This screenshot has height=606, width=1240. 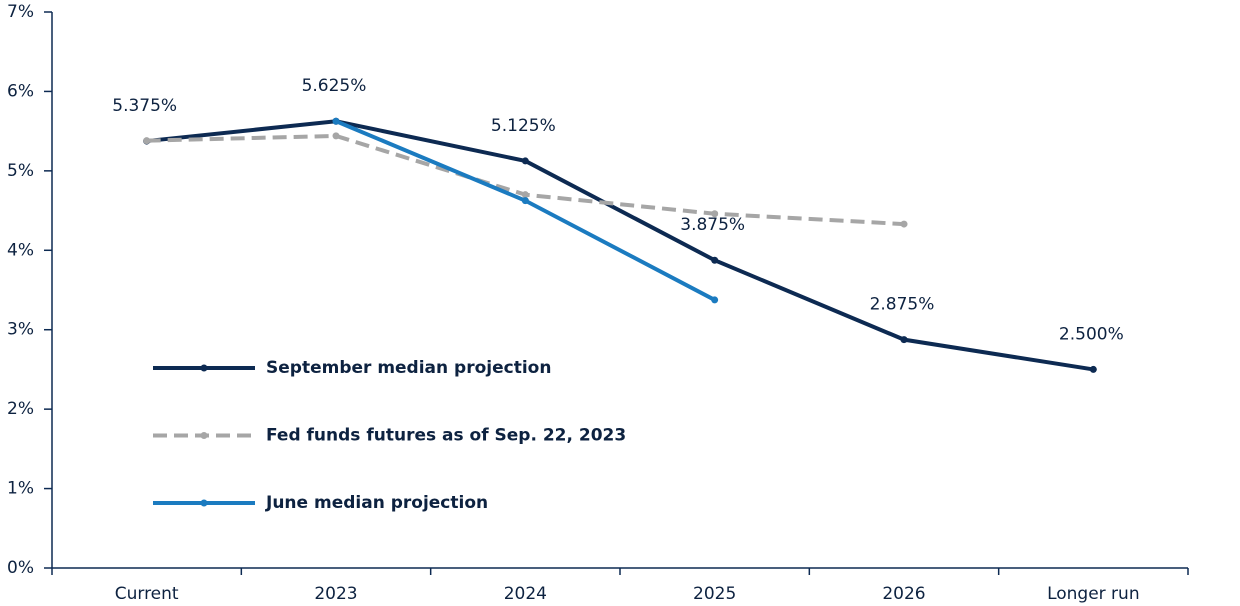 I want to click on y-tick-label: 0%, so click(x=20, y=568).